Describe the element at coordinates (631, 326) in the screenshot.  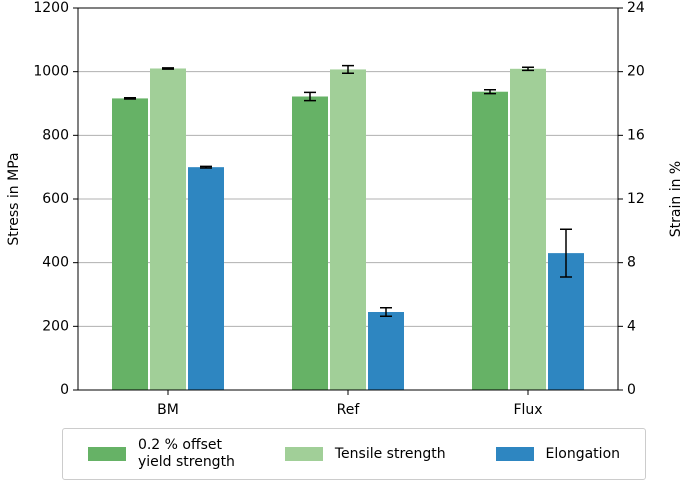
I see `y2-tick-label: 4` at that location.